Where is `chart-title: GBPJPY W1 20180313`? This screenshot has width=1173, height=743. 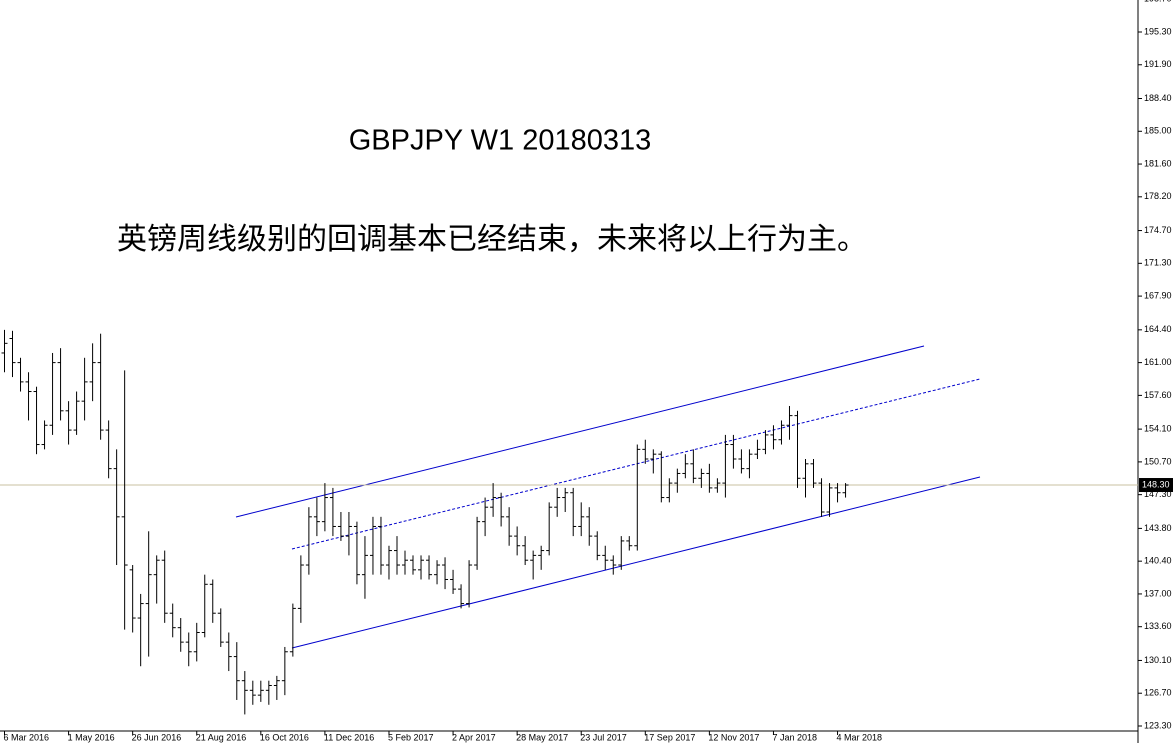 chart-title: GBPJPY W1 20180313 is located at coordinates (500, 141).